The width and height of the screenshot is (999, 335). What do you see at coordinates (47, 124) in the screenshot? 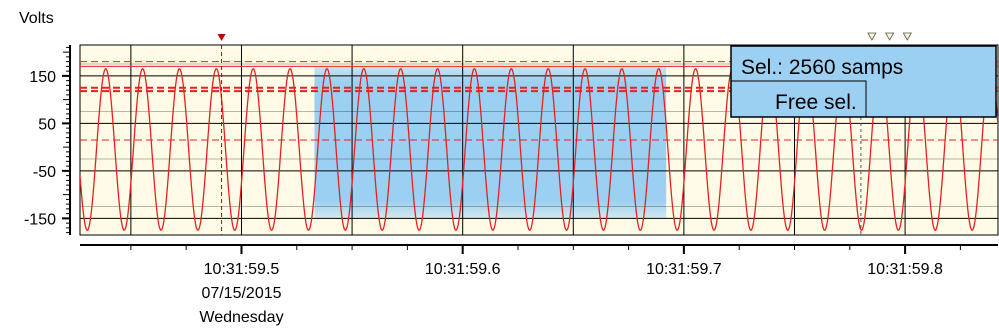
I see `y-tick-label: 50` at bounding box center [47, 124].